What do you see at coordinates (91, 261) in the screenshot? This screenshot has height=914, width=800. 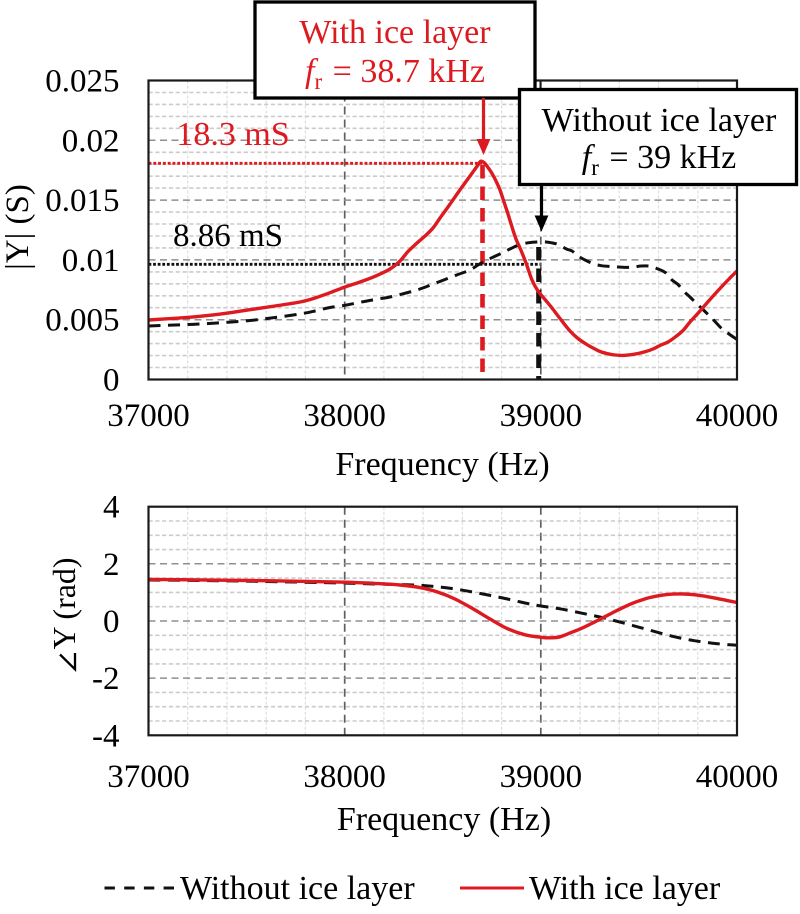 I see `svg-text: 0.01` at bounding box center [91, 261].